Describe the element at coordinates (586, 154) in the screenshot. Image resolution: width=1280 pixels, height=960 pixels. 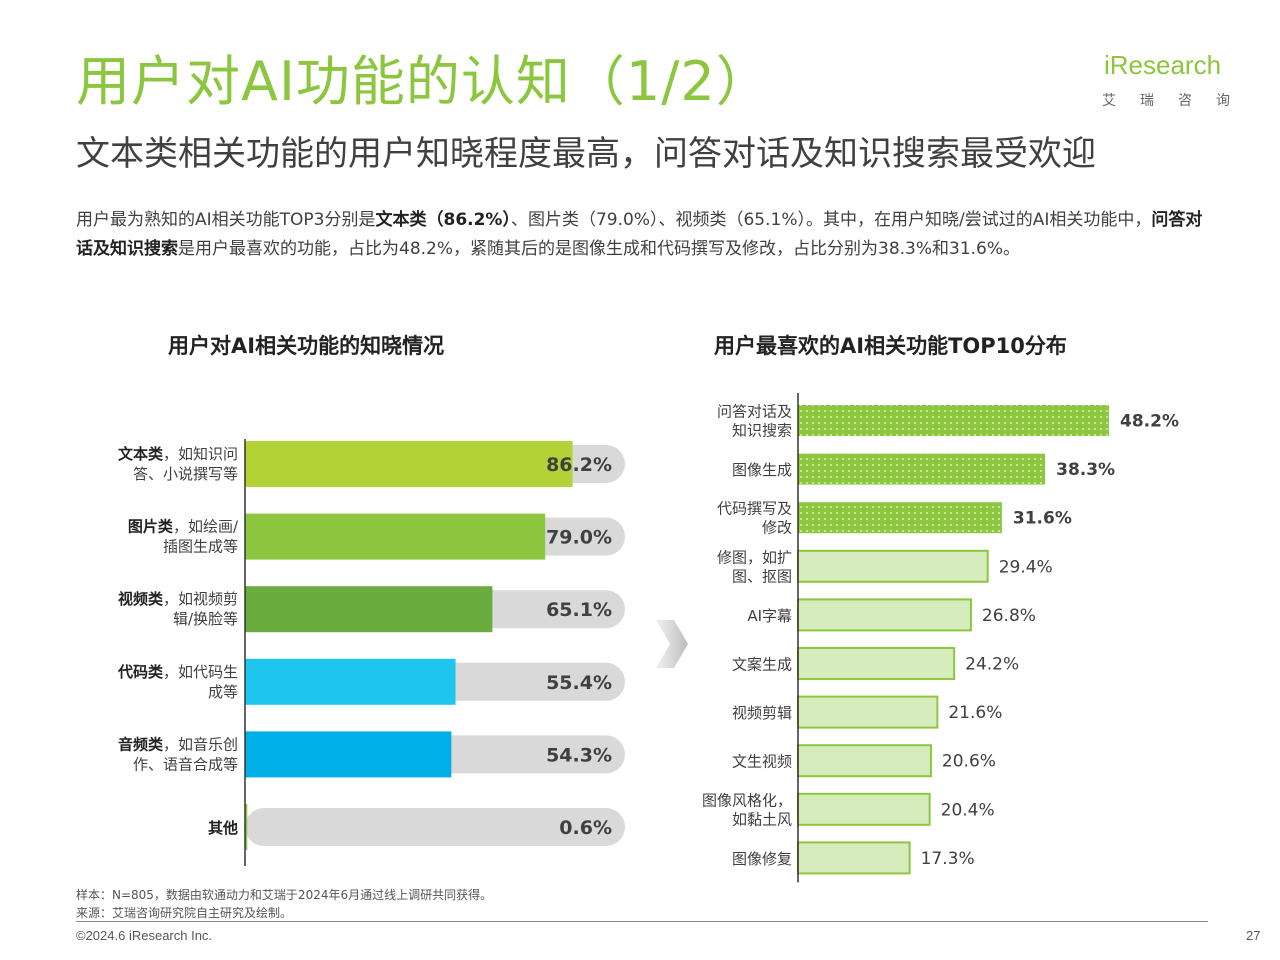
I see `page-subtitle: 文本类相关功能的用户知晓程度最高，问答对话及知识搜索最受欢迎` at that location.